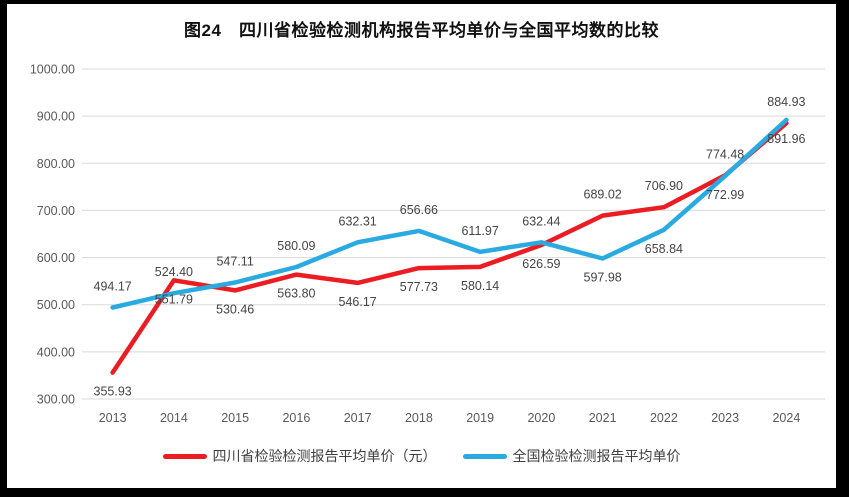  I want to click on x-tick-label: 2023, so click(725, 418).